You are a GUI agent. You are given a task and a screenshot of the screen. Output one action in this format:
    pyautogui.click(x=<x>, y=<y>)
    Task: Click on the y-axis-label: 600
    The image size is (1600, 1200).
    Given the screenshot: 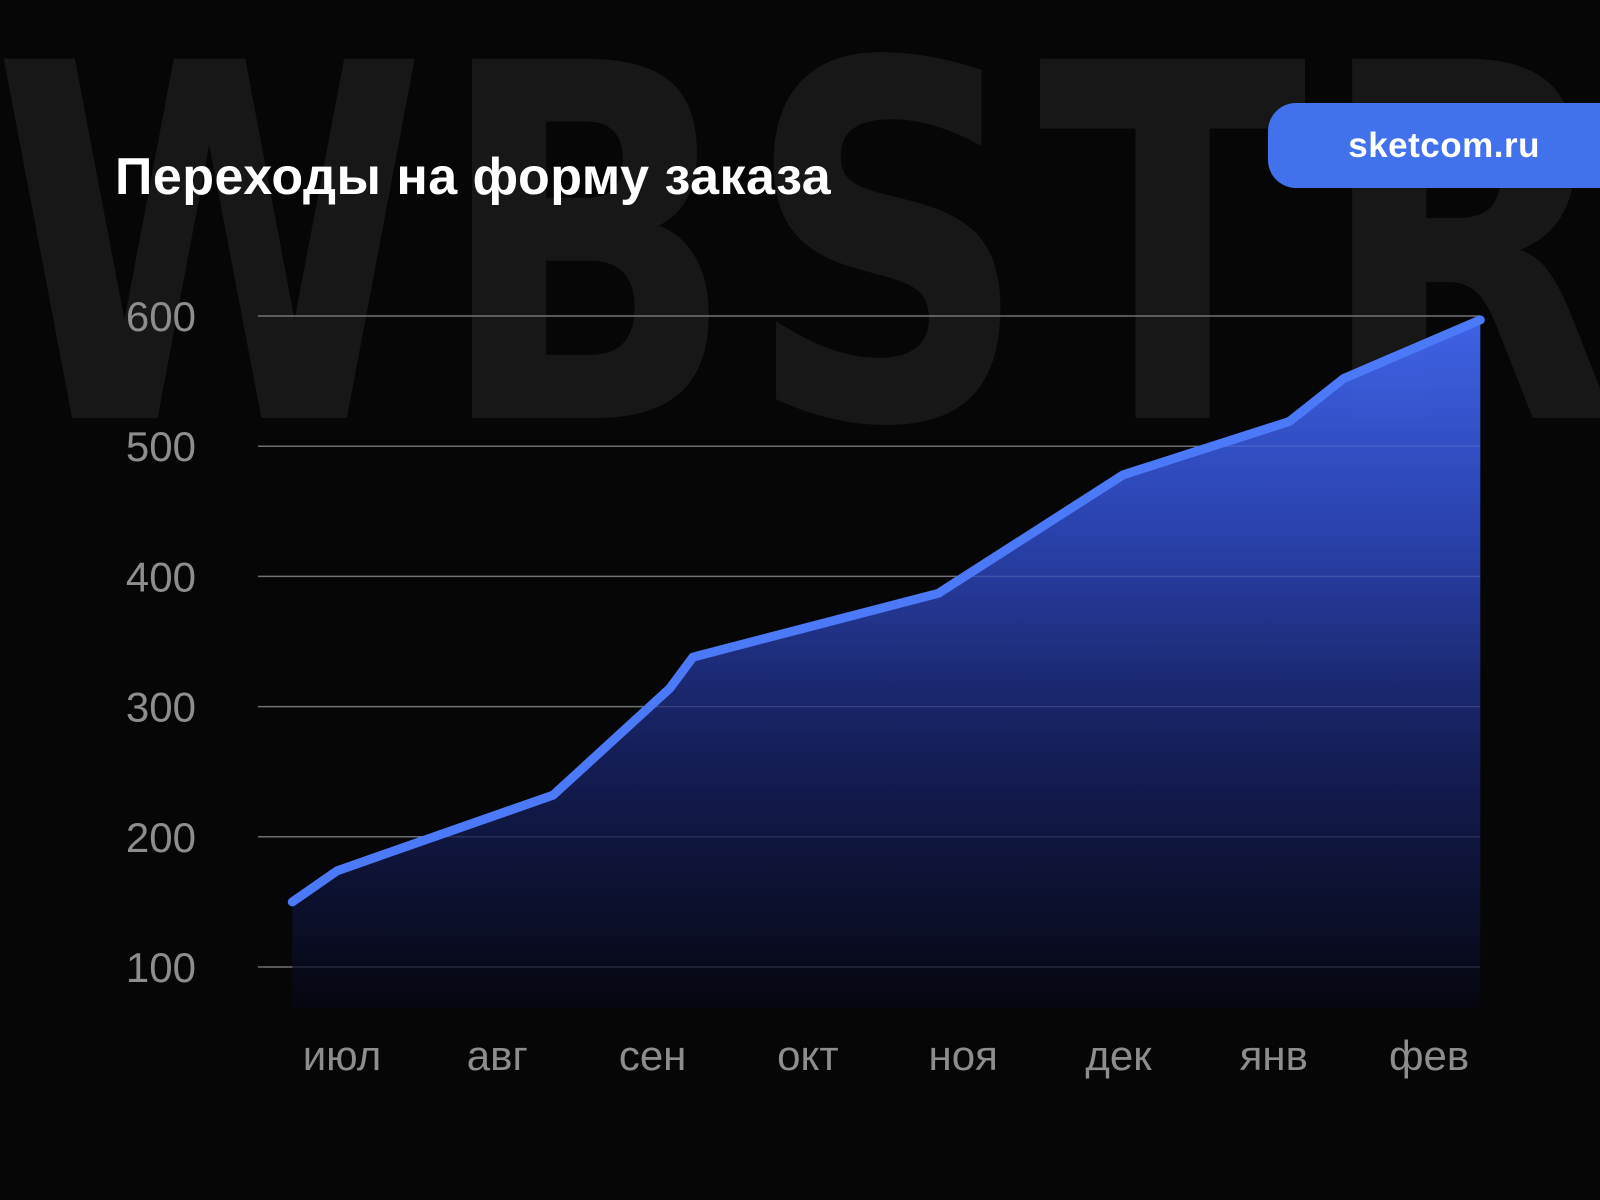 What is the action you would take?
    pyautogui.click(x=161, y=316)
    